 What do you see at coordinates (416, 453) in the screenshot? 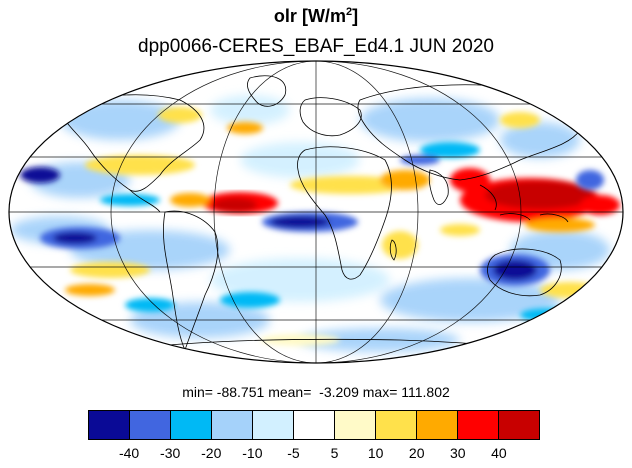
I see `colorbar-tick-label: 20` at bounding box center [416, 453].